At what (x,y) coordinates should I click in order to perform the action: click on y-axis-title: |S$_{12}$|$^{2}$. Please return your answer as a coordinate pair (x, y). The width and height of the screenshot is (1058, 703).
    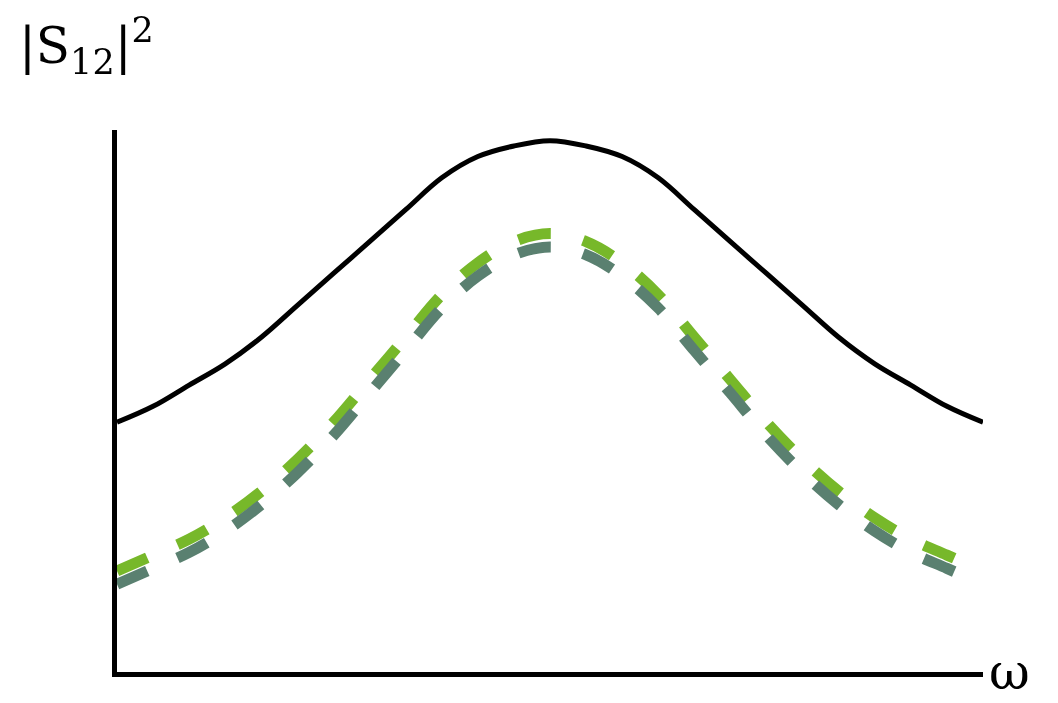
    Looking at the image, I should click on (86, 46).